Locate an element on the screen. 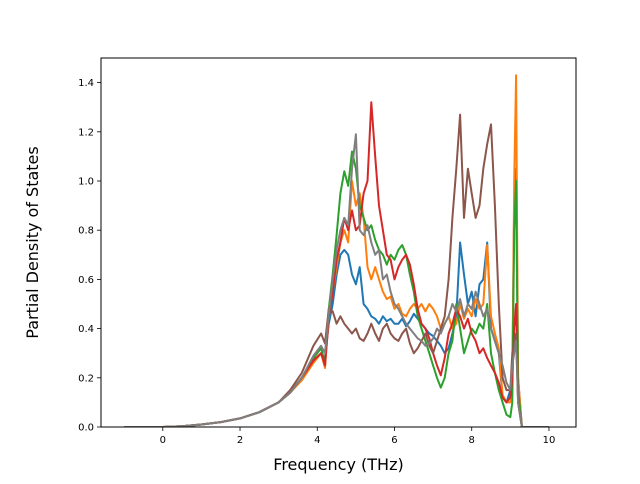 This screenshot has width=640, height=484. y-tick-label: 0.6 is located at coordinates (86, 280).